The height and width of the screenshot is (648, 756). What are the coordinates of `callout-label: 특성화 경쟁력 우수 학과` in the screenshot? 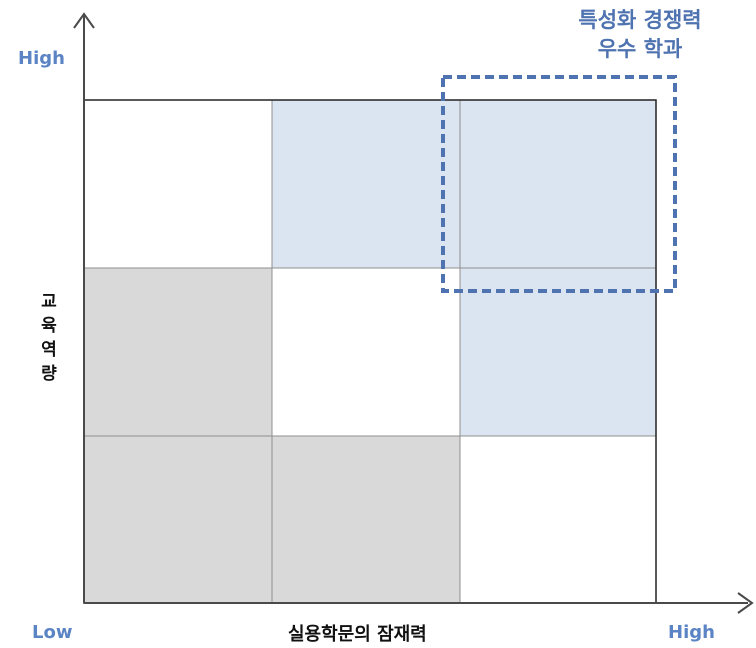 It's located at (640, 35).